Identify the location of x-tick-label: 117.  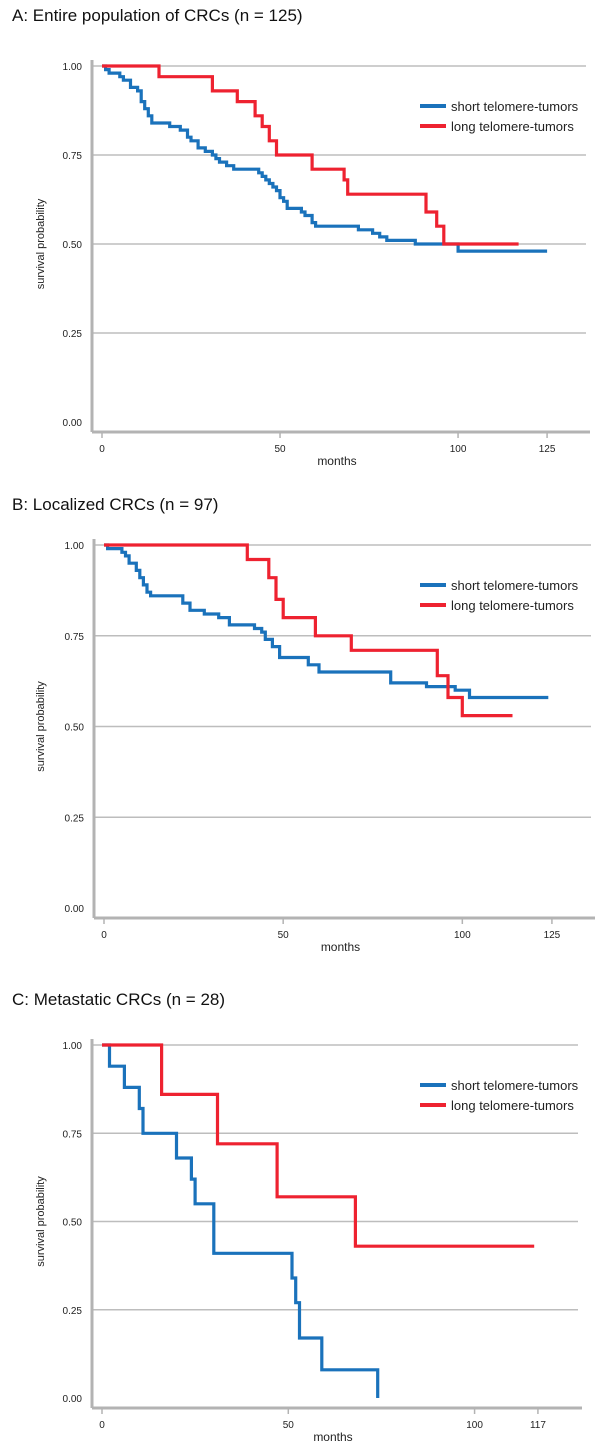
(538, 1425).